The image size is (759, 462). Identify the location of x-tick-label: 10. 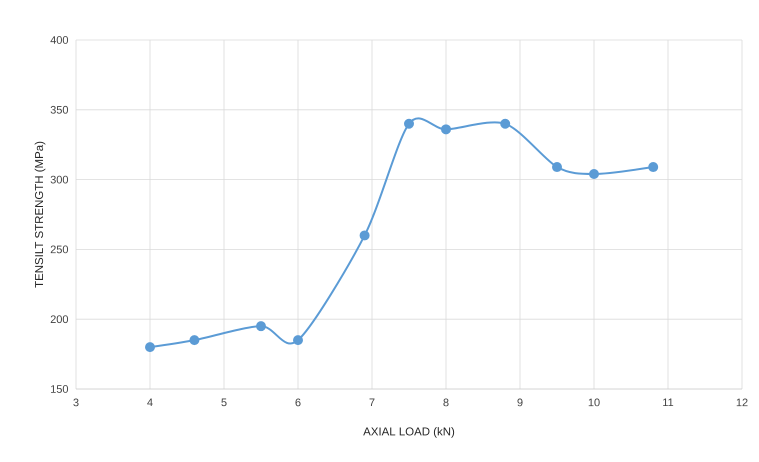
(594, 402).